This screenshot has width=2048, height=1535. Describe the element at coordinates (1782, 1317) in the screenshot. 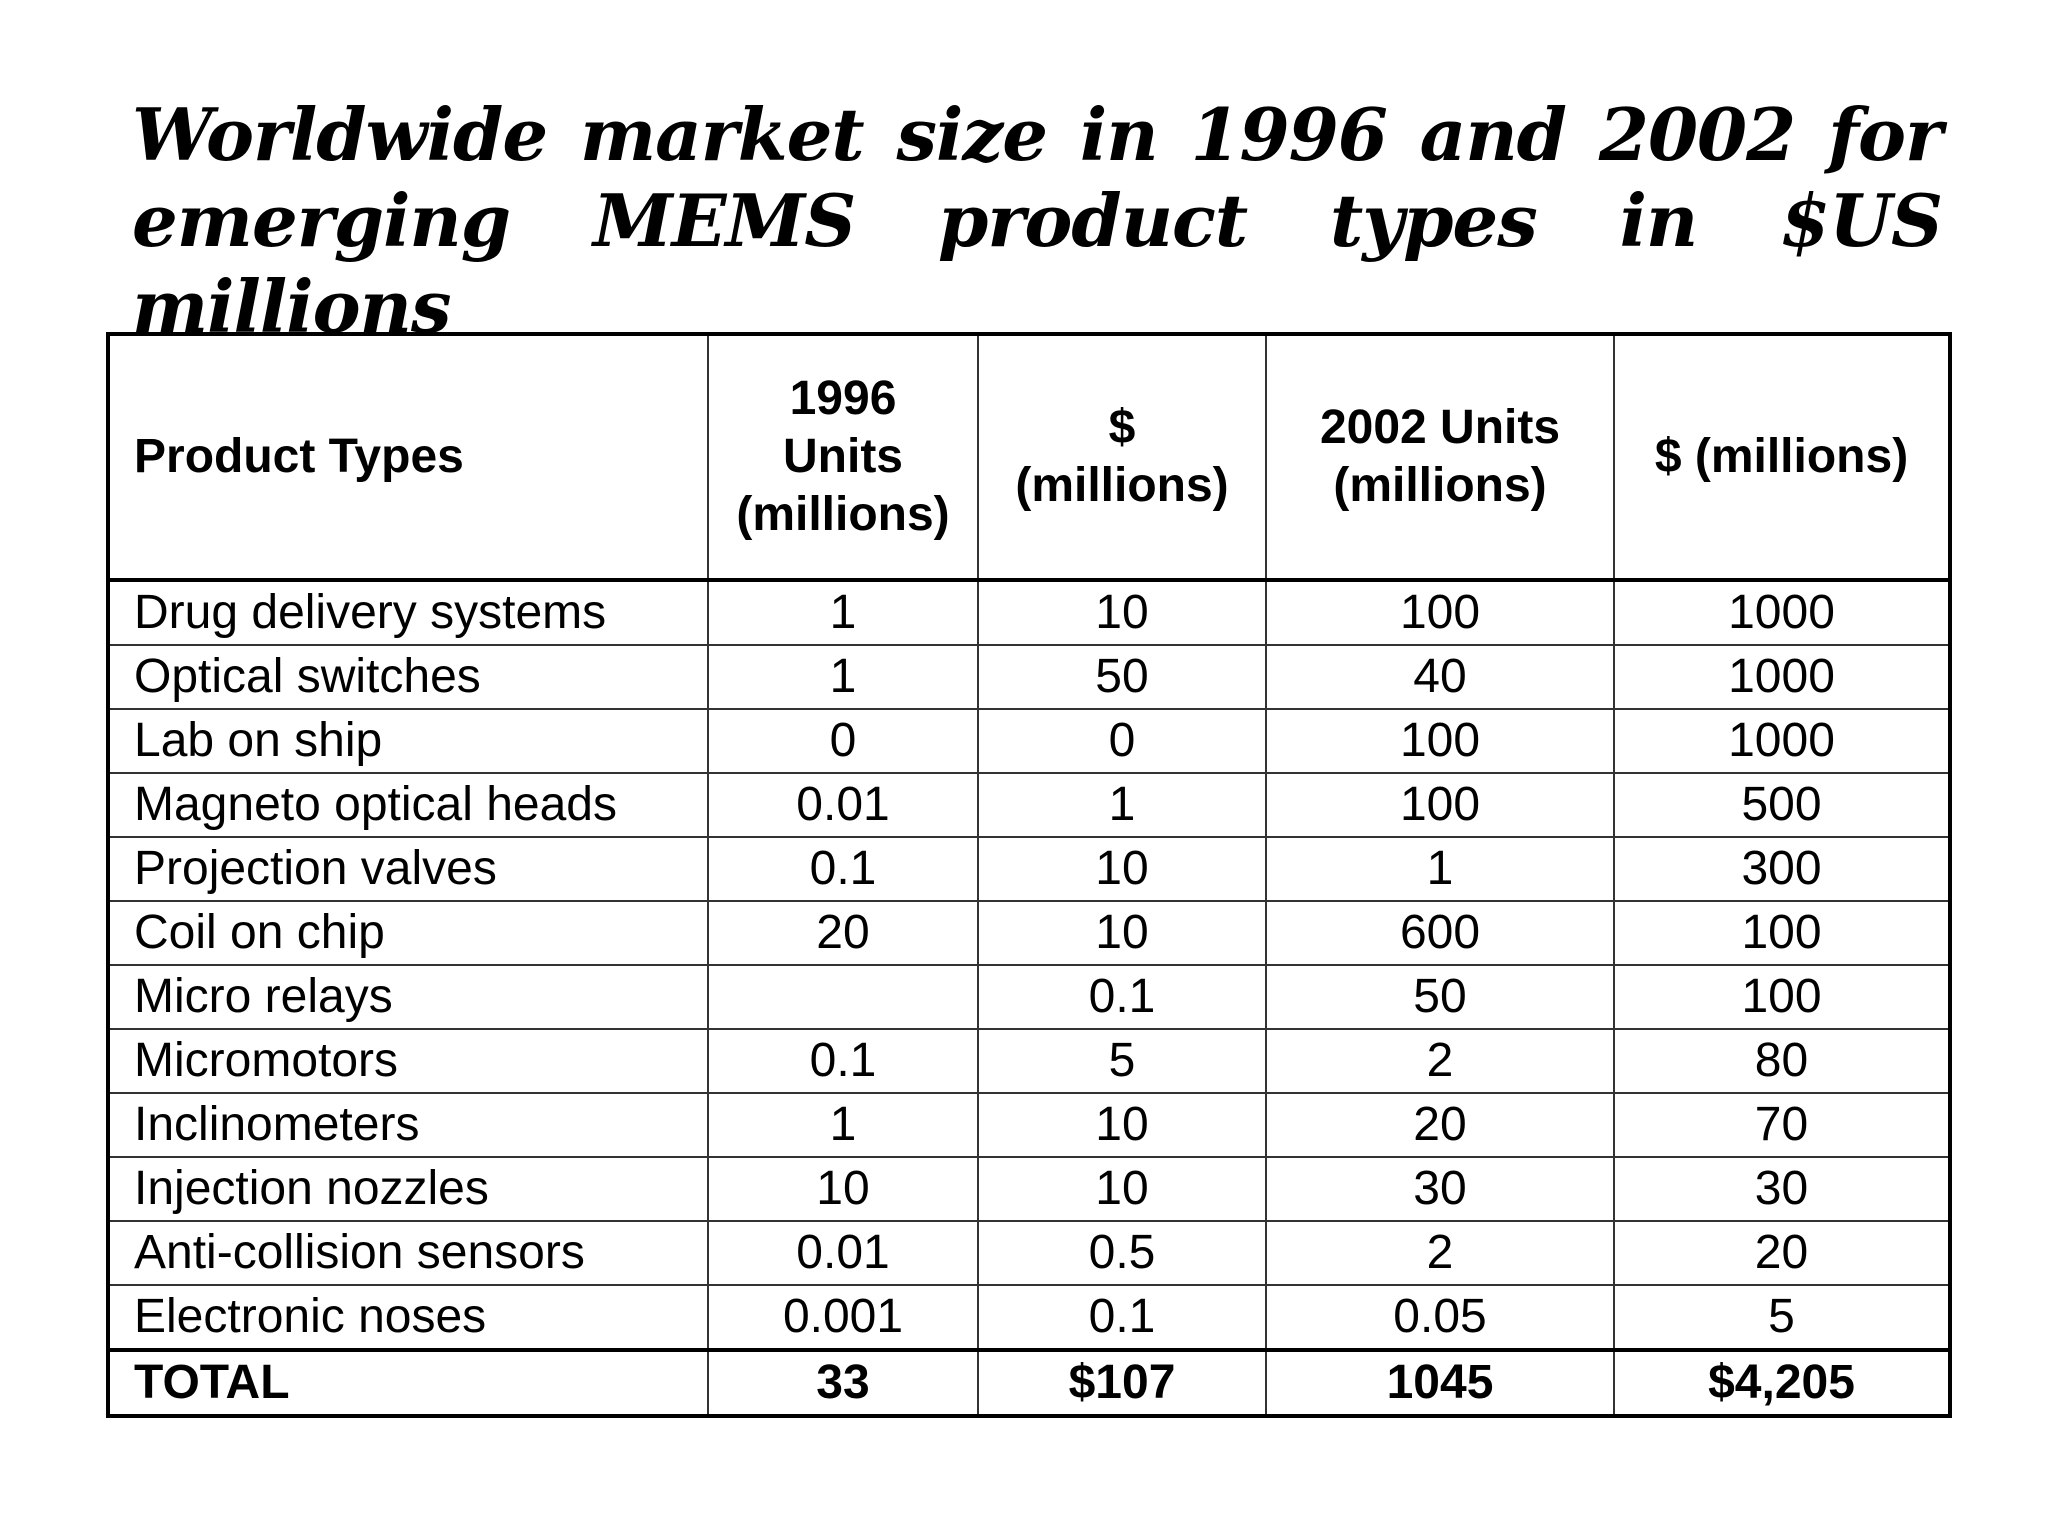

I see `dollars-2002-cell: 5` at that location.